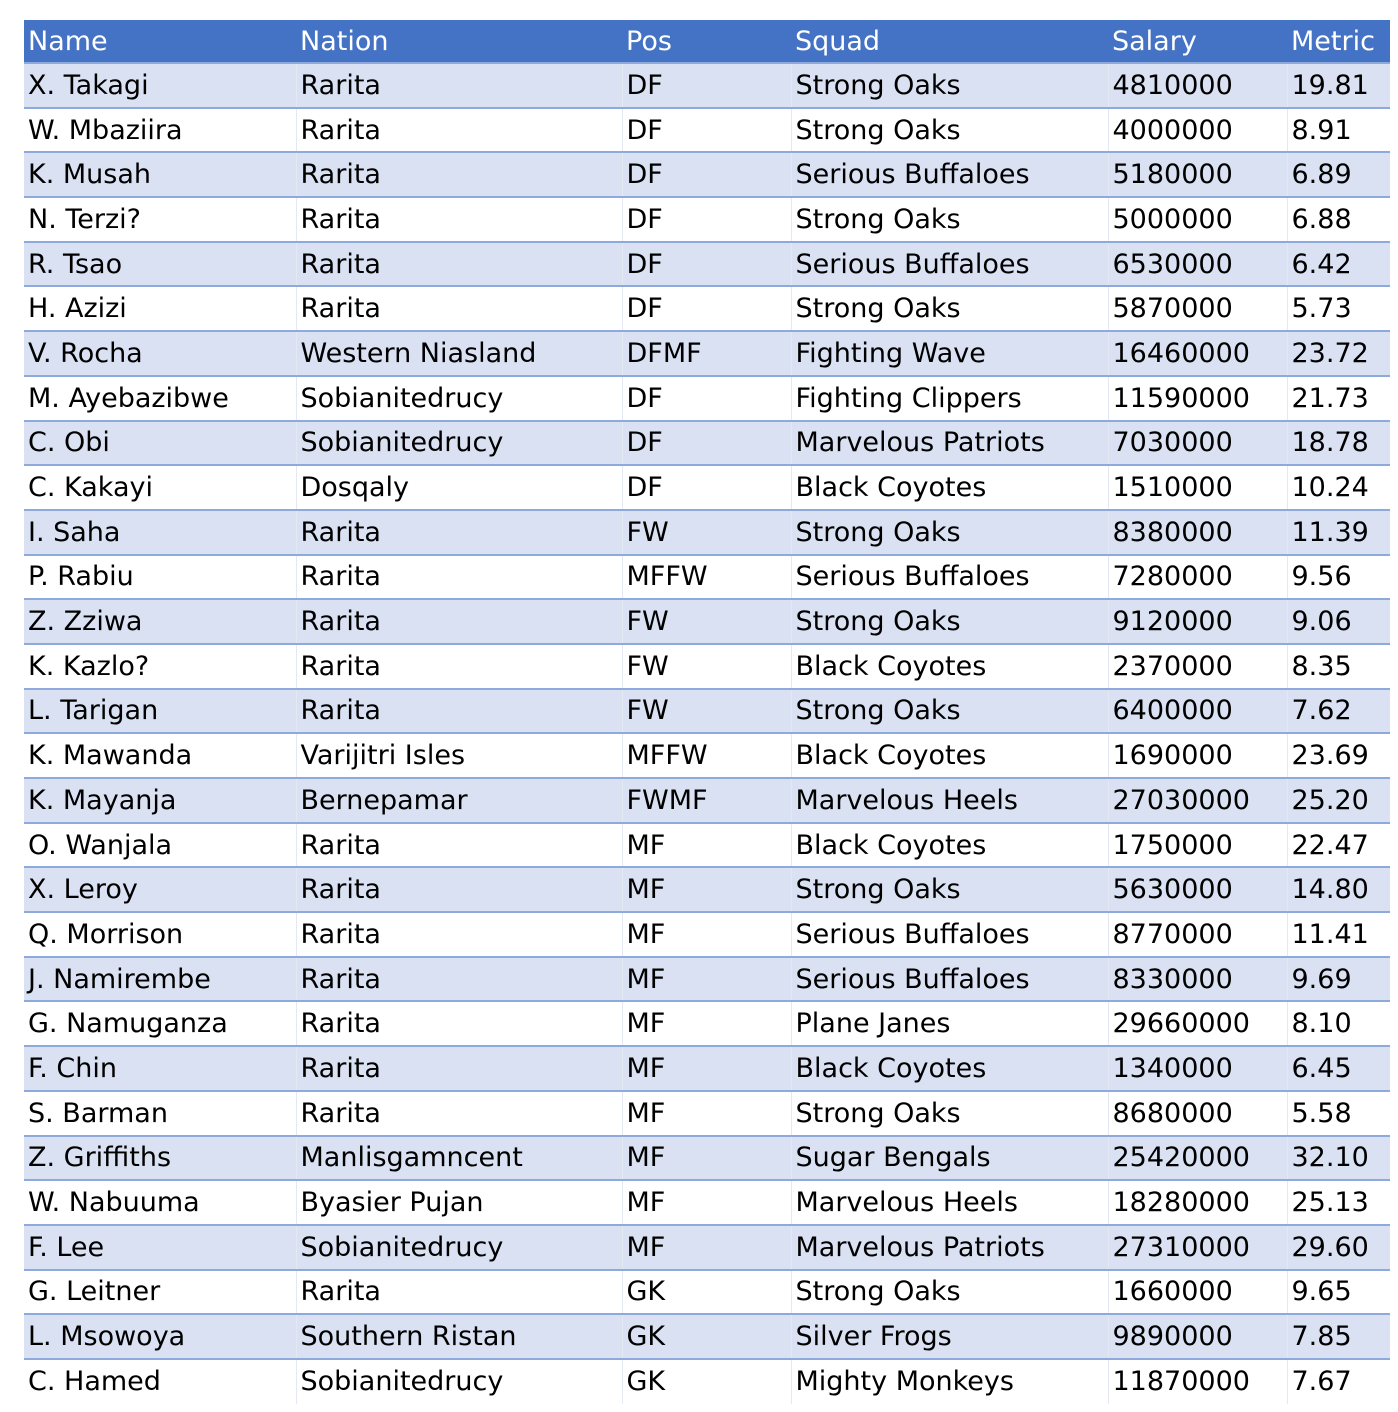  Describe the element at coordinates (1338, 1024) in the screenshot. I see `metric-cell: 8.10` at that location.